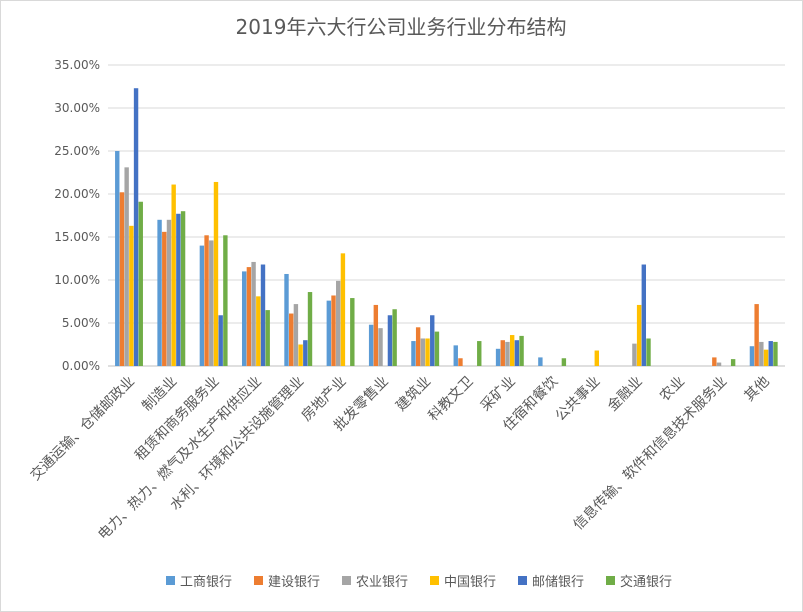 The height and width of the screenshot is (612, 803). What do you see at coordinates (382, 582) in the screenshot?
I see `legend-label: 农业银行` at bounding box center [382, 582].